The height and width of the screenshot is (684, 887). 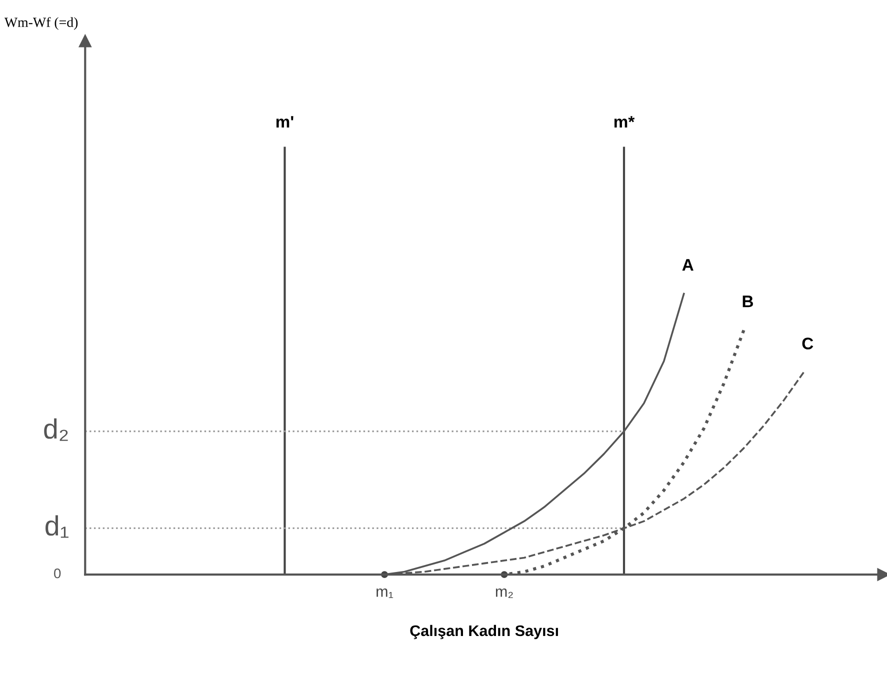 What do you see at coordinates (484, 632) in the screenshot?
I see `x-axis-title: Çalışan Kadın Sayısı` at bounding box center [484, 632].